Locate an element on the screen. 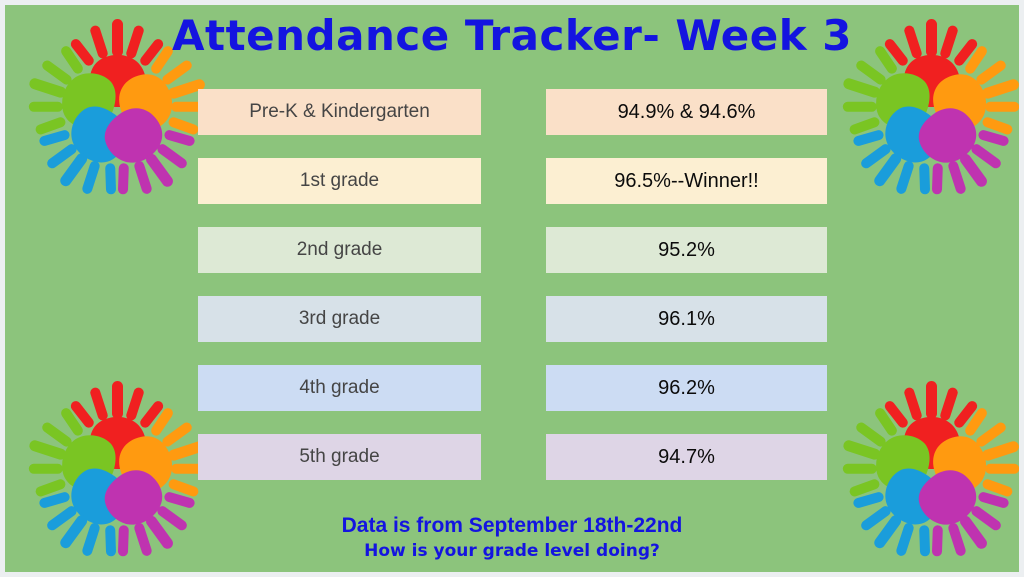 The height and width of the screenshot is (577, 1024). grade-label-bar: 4th grade is located at coordinates (339, 388).